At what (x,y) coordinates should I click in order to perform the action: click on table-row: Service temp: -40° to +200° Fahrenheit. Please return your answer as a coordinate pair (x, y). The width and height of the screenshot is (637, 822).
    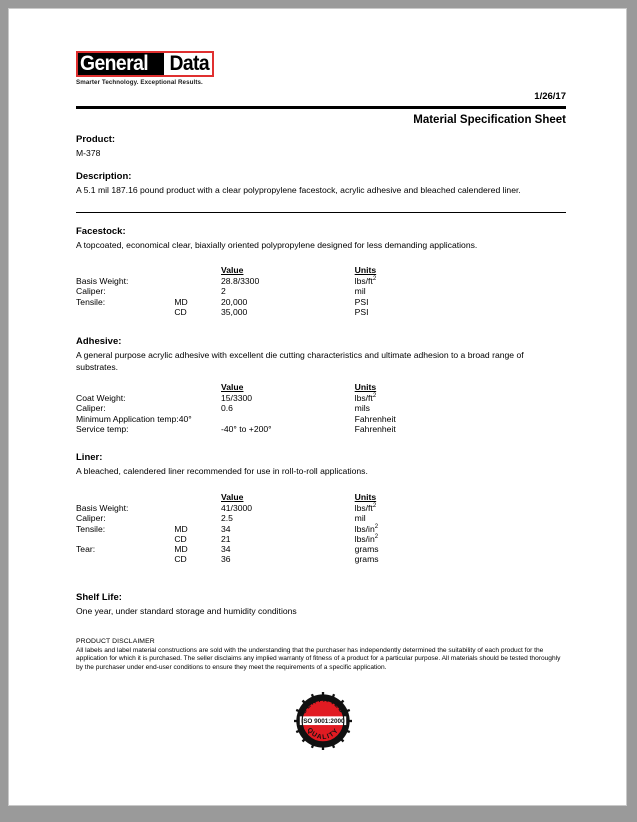
    Looking at the image, I should click on (291, 429).